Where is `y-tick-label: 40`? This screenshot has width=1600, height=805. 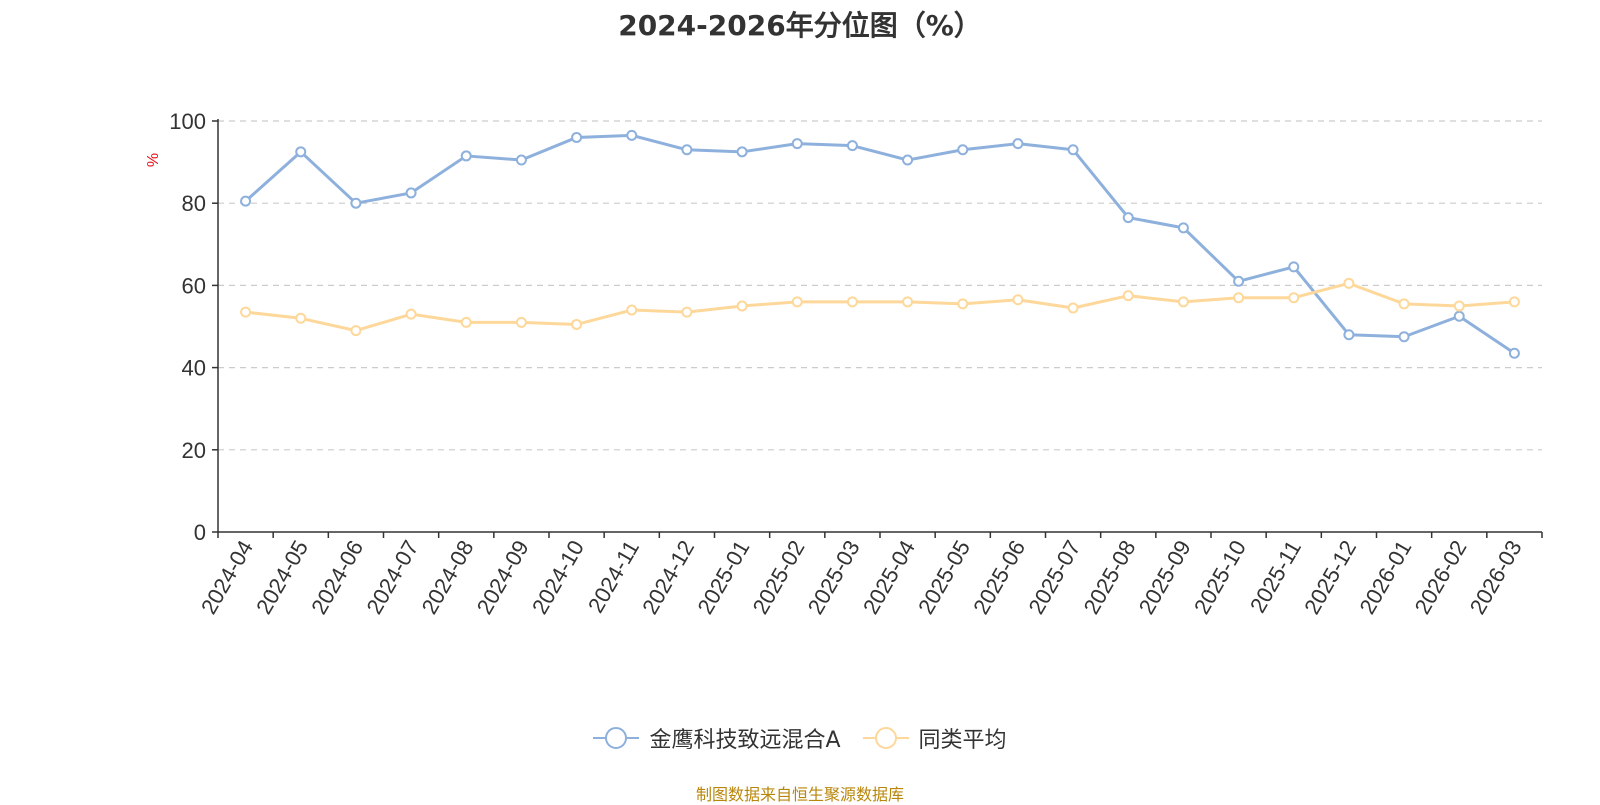
y-tick-label: 40 is located at coordinates (194, 368).